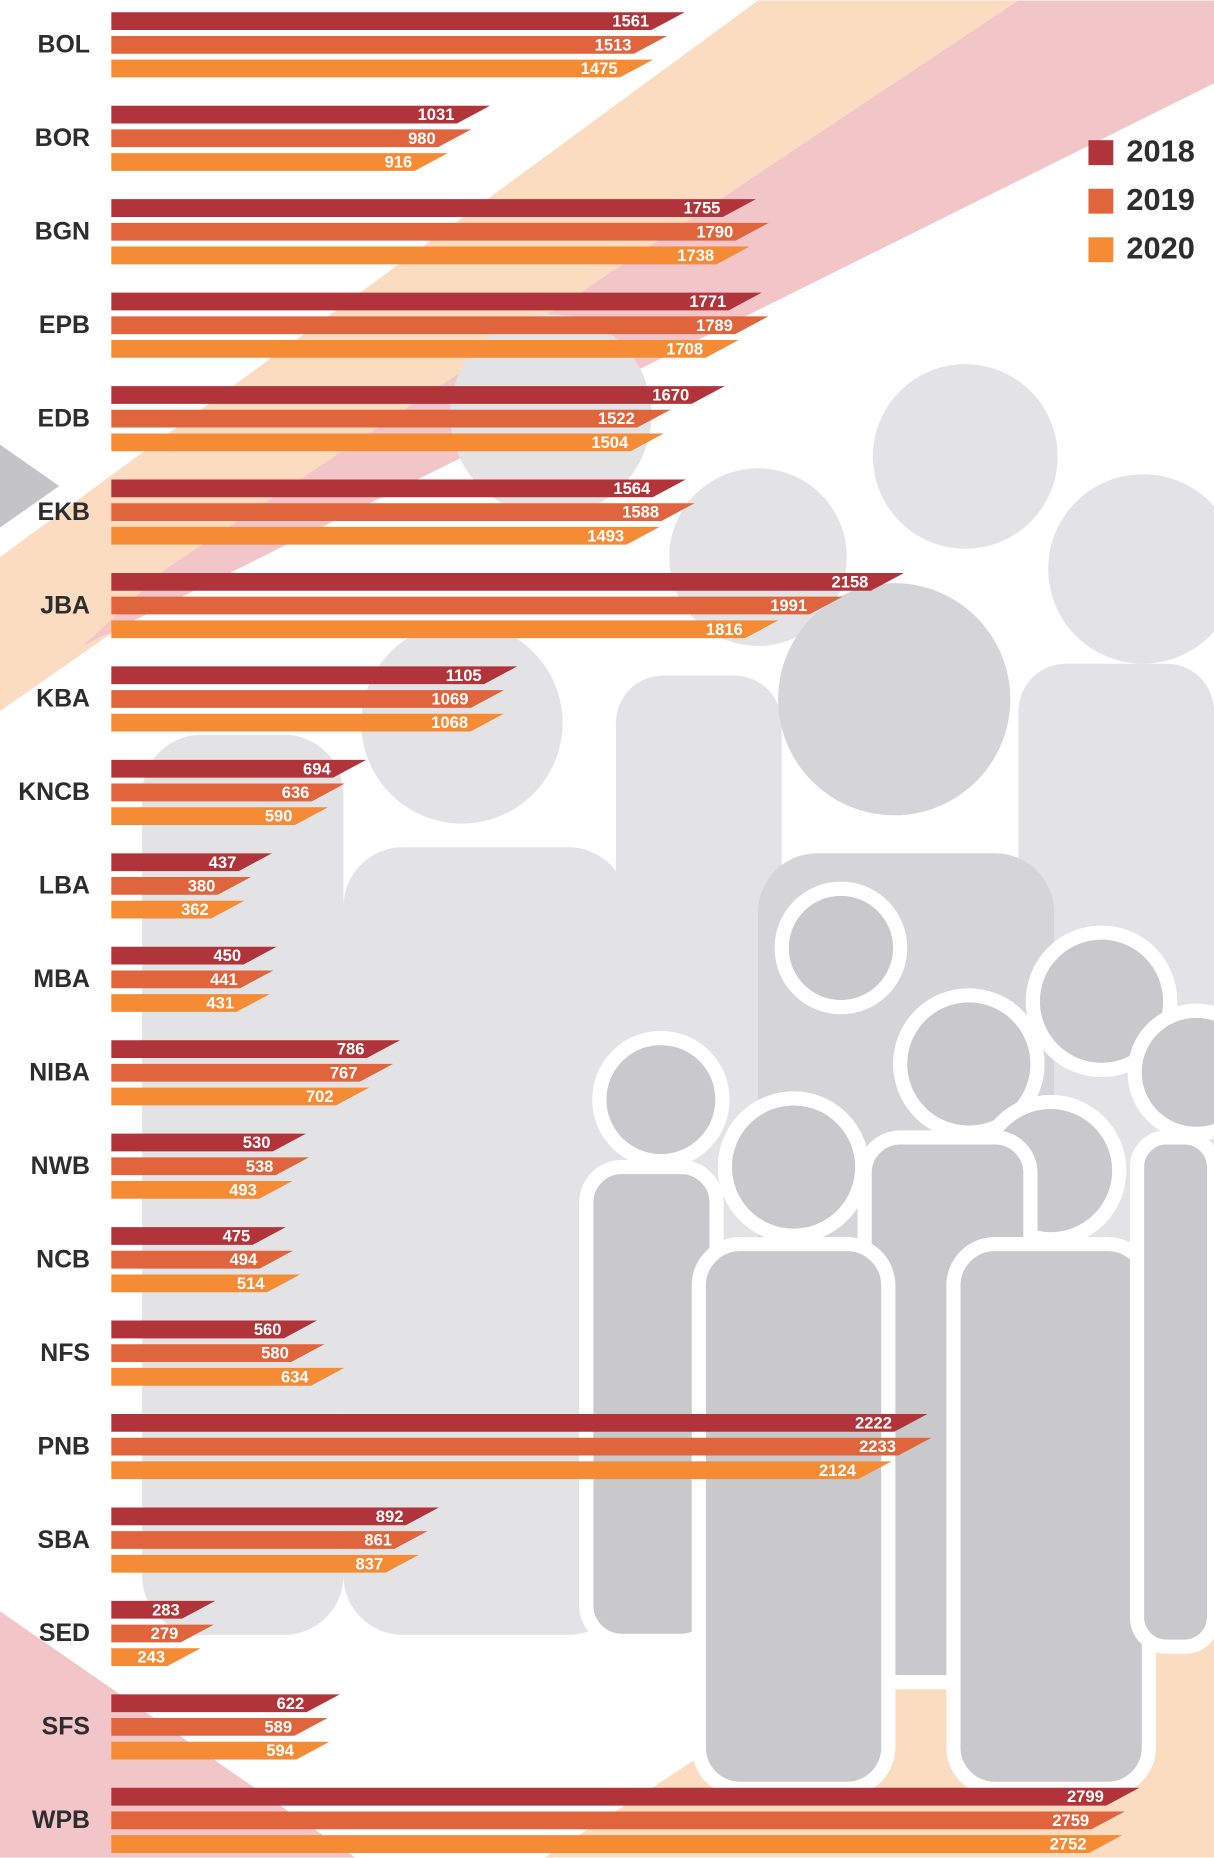 This screenshot has width=1214, height=1858. What do you see at coordinates (166, 1609) in the screenshot?
I see `value-label: 283` at bounding box center [166, 1609].